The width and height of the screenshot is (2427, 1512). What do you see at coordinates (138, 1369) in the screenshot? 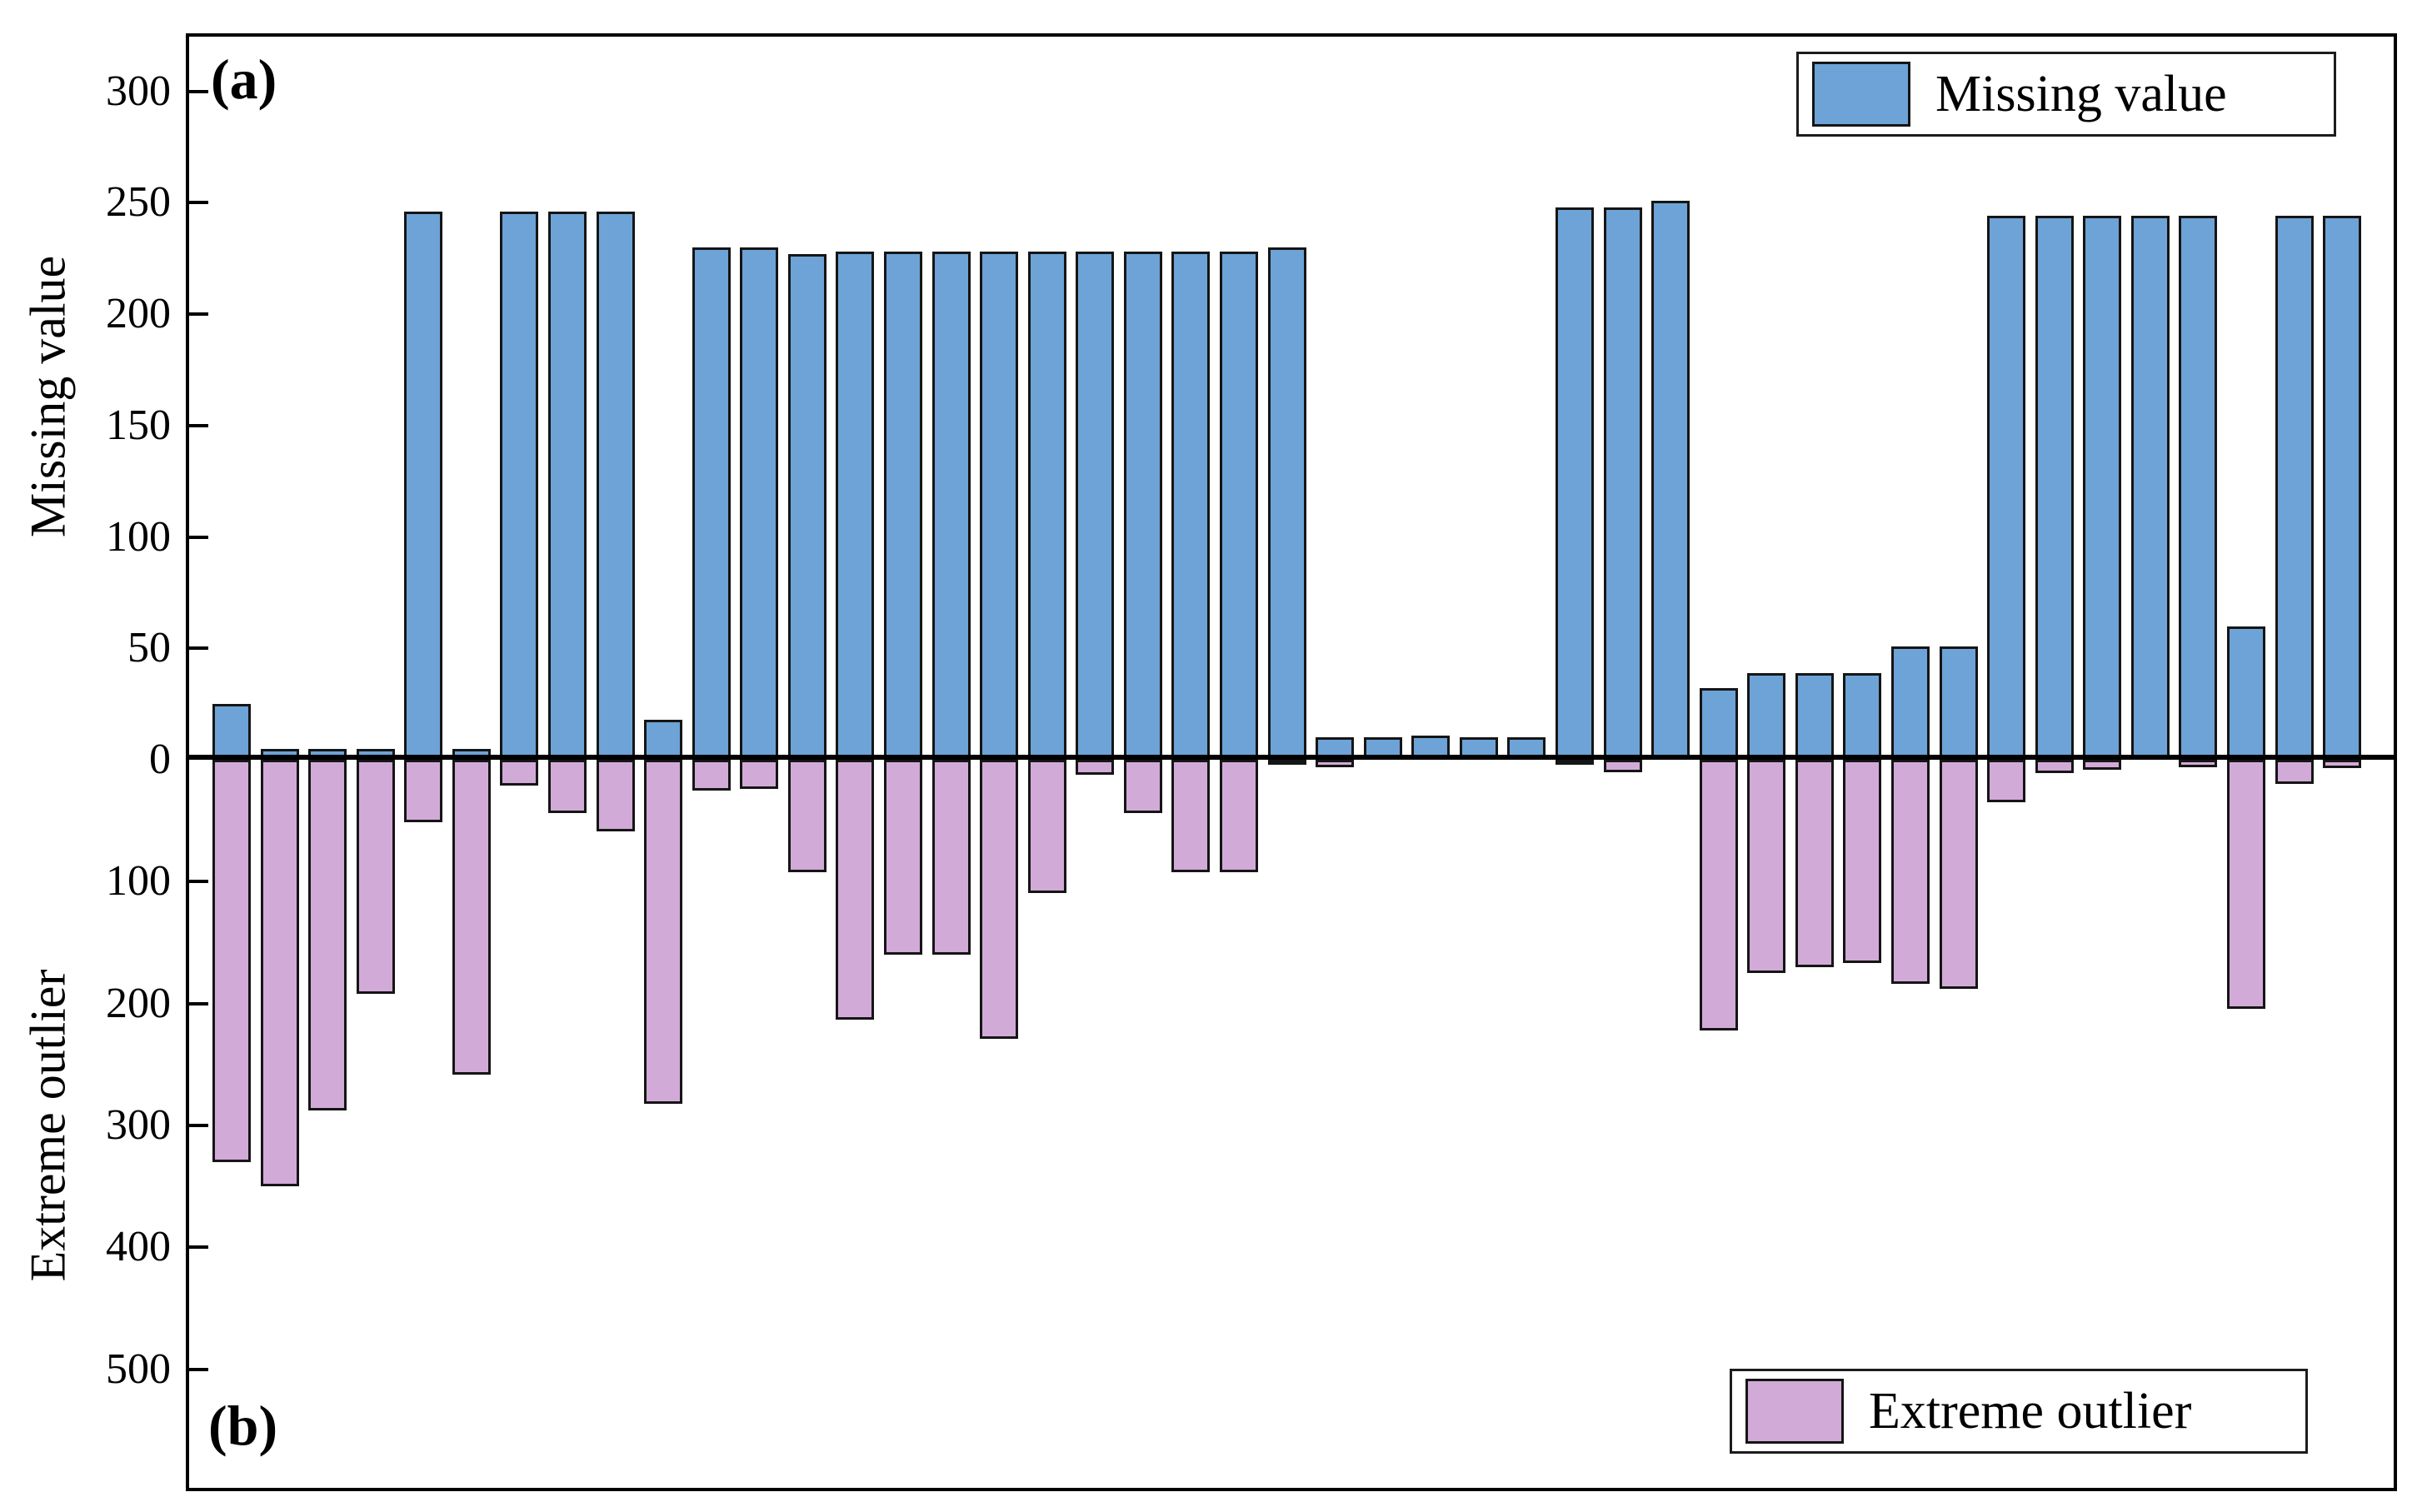
I see `y-tick-label: 500` at bounding box center [138, 1369].